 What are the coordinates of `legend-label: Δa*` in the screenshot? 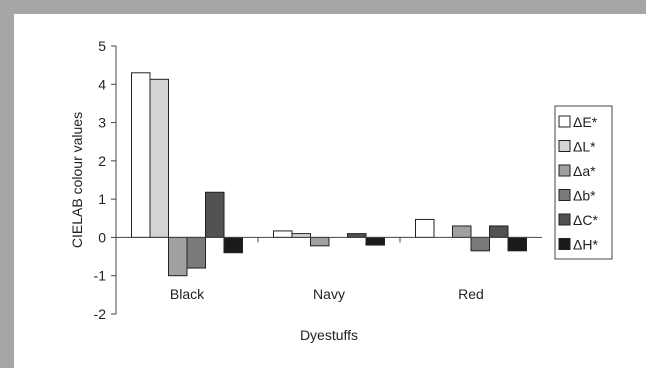 It's located at (584, 171).